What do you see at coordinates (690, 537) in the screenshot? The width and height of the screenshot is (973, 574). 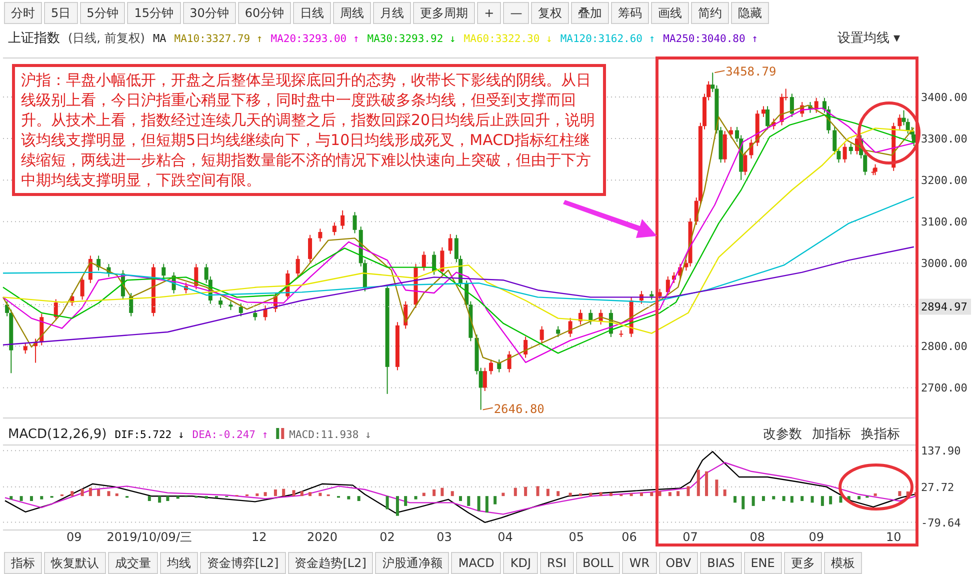 I see `x-tick-label: 07` at bounding box center [690, 537].